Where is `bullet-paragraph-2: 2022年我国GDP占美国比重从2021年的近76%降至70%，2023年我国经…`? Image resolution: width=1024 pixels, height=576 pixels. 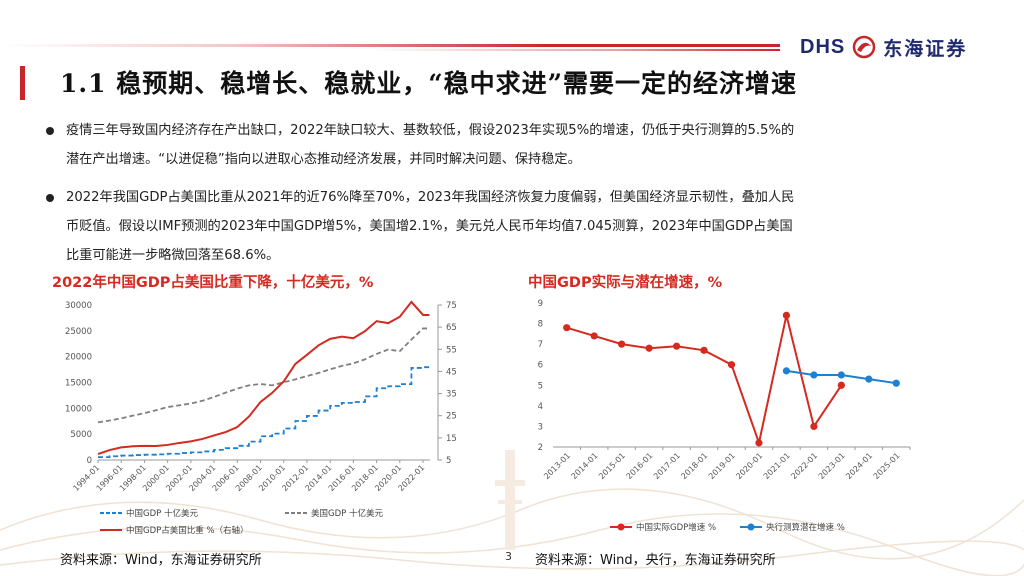 bullet-paragraph-2: 2022年我国GDP占美国比重从2021年的近76%降至70%，2023年我国经… is located at coordinates (506, 226).